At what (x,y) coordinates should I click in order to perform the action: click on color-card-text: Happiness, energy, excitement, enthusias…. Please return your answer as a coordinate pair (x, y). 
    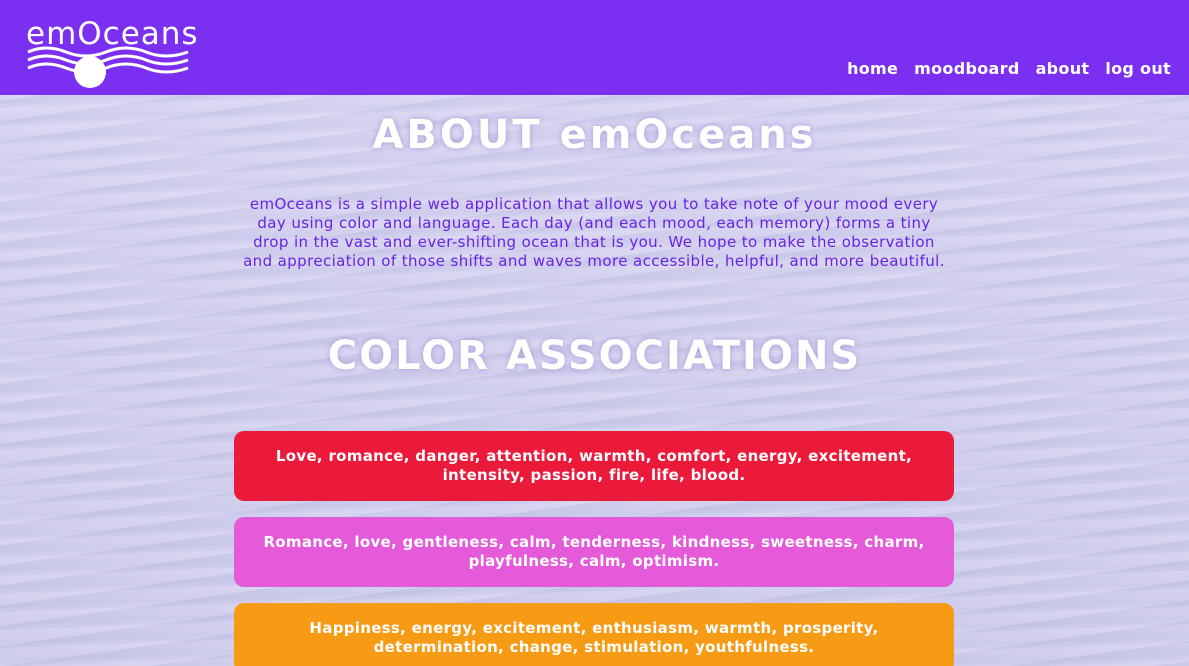
    Looking at the image, I should click on (594, 637).